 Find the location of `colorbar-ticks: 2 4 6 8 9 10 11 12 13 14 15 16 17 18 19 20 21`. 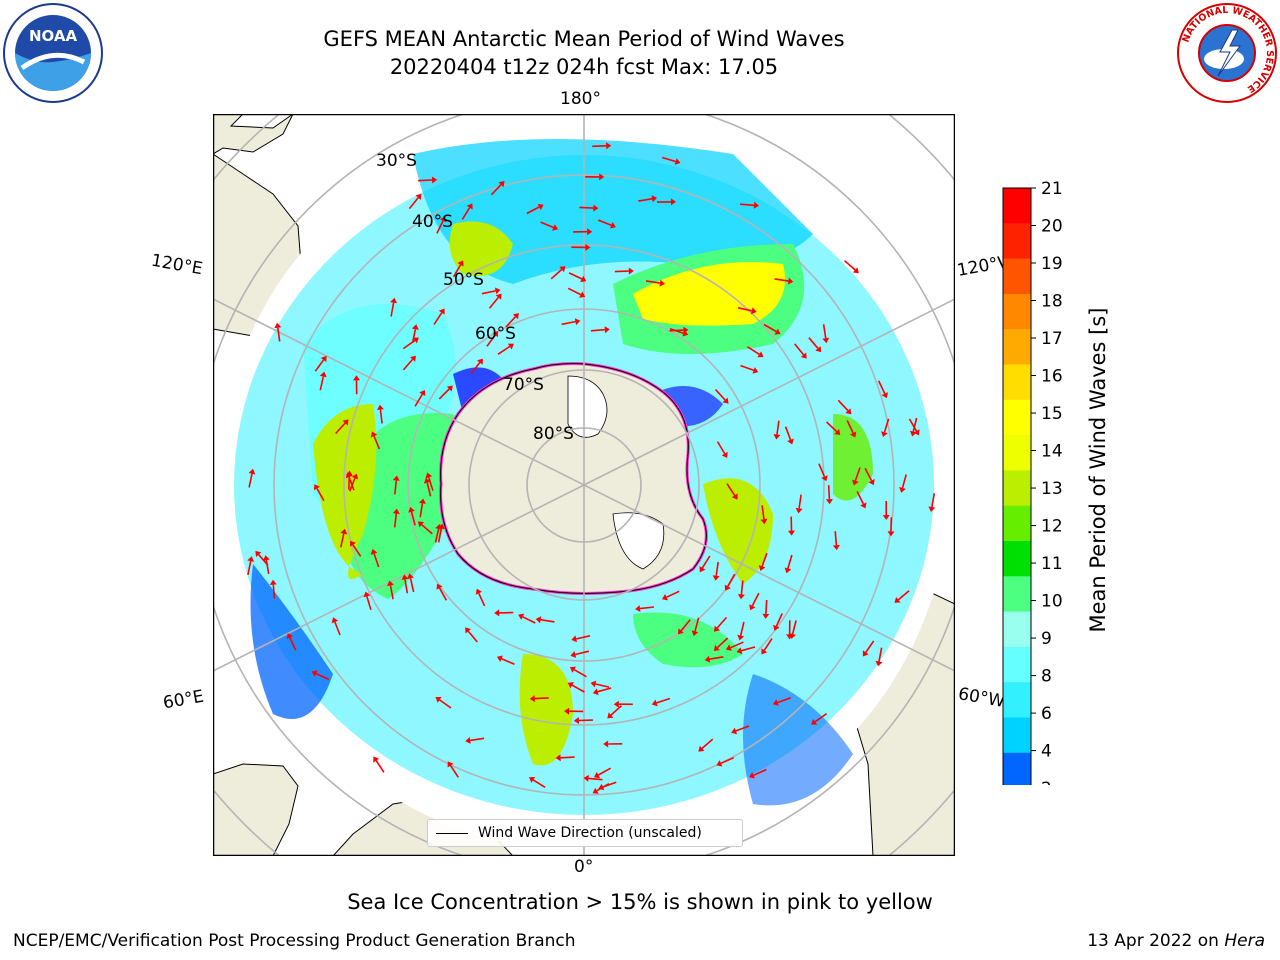

colorbar-ticks: 2 4 6 8 9 10 11 12 13 14 15 16 17 18 19 20 21 is located at coordinates (1047, 482).